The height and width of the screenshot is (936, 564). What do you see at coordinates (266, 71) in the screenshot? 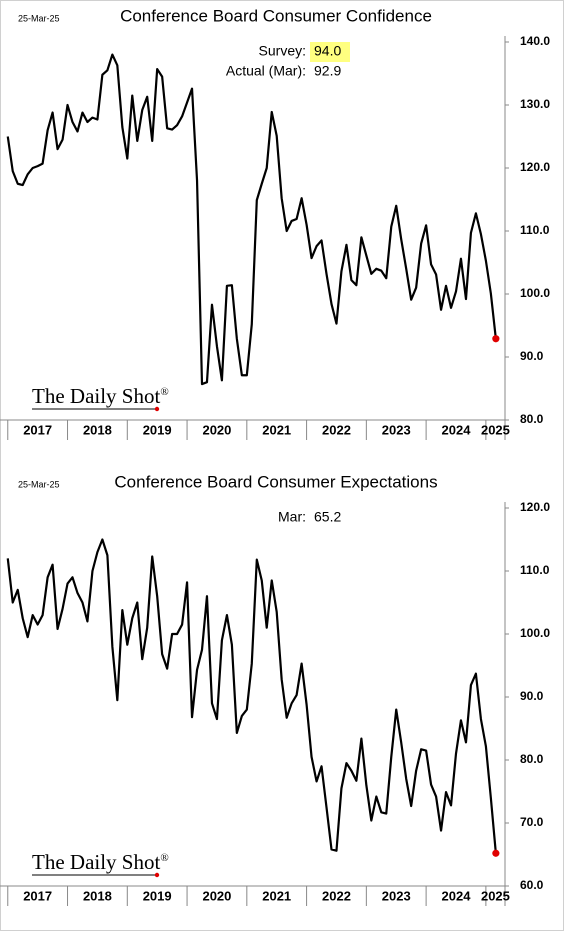
I see `annotation-label: Actual (Mar):` at bounding box center [266, 71].